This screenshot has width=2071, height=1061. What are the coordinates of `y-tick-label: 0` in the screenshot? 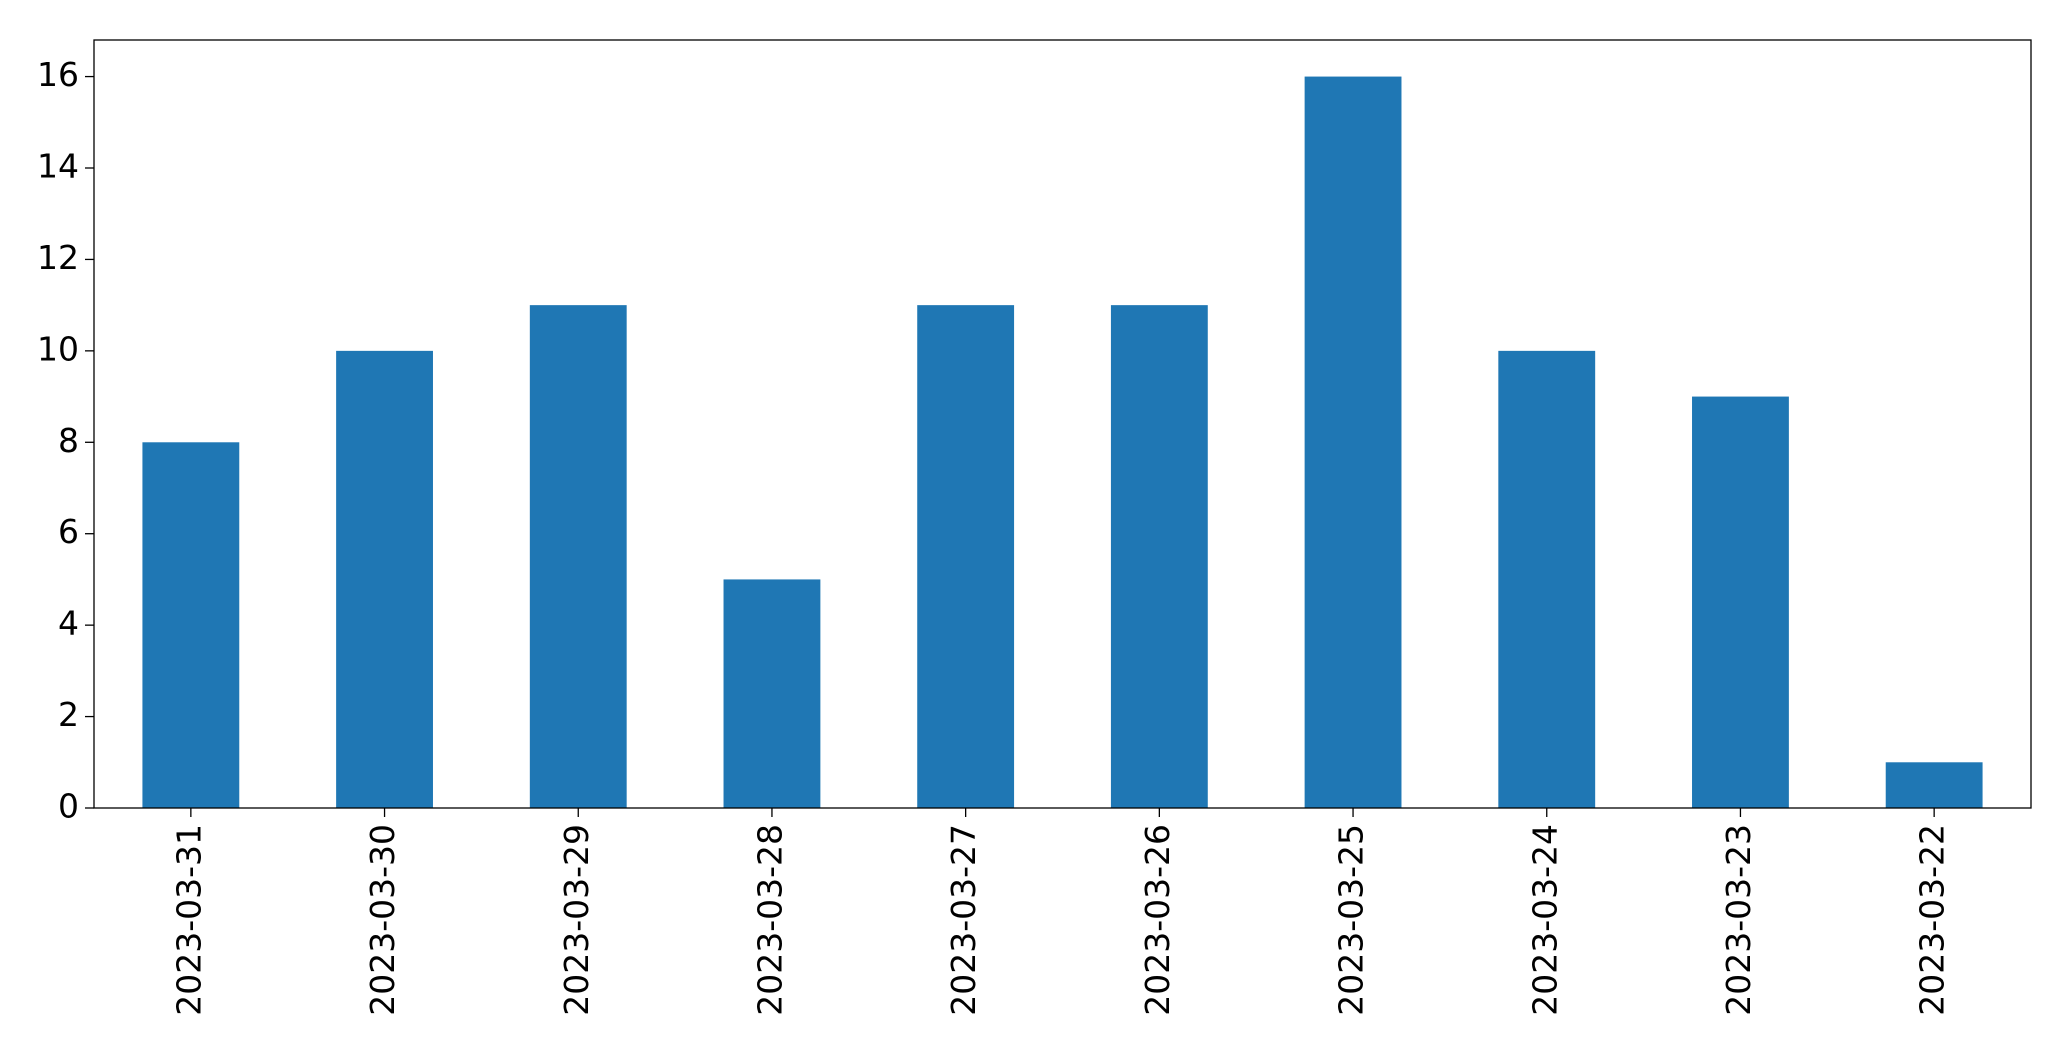 It's located at (68, 806).